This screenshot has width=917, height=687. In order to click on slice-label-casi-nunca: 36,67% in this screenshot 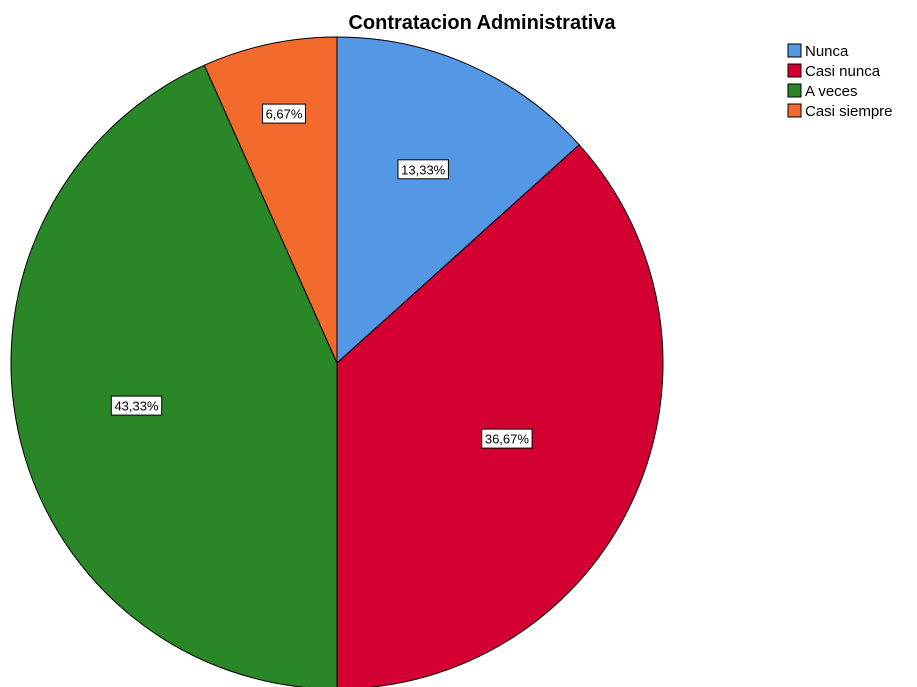, I will do `click(507, 438)`.